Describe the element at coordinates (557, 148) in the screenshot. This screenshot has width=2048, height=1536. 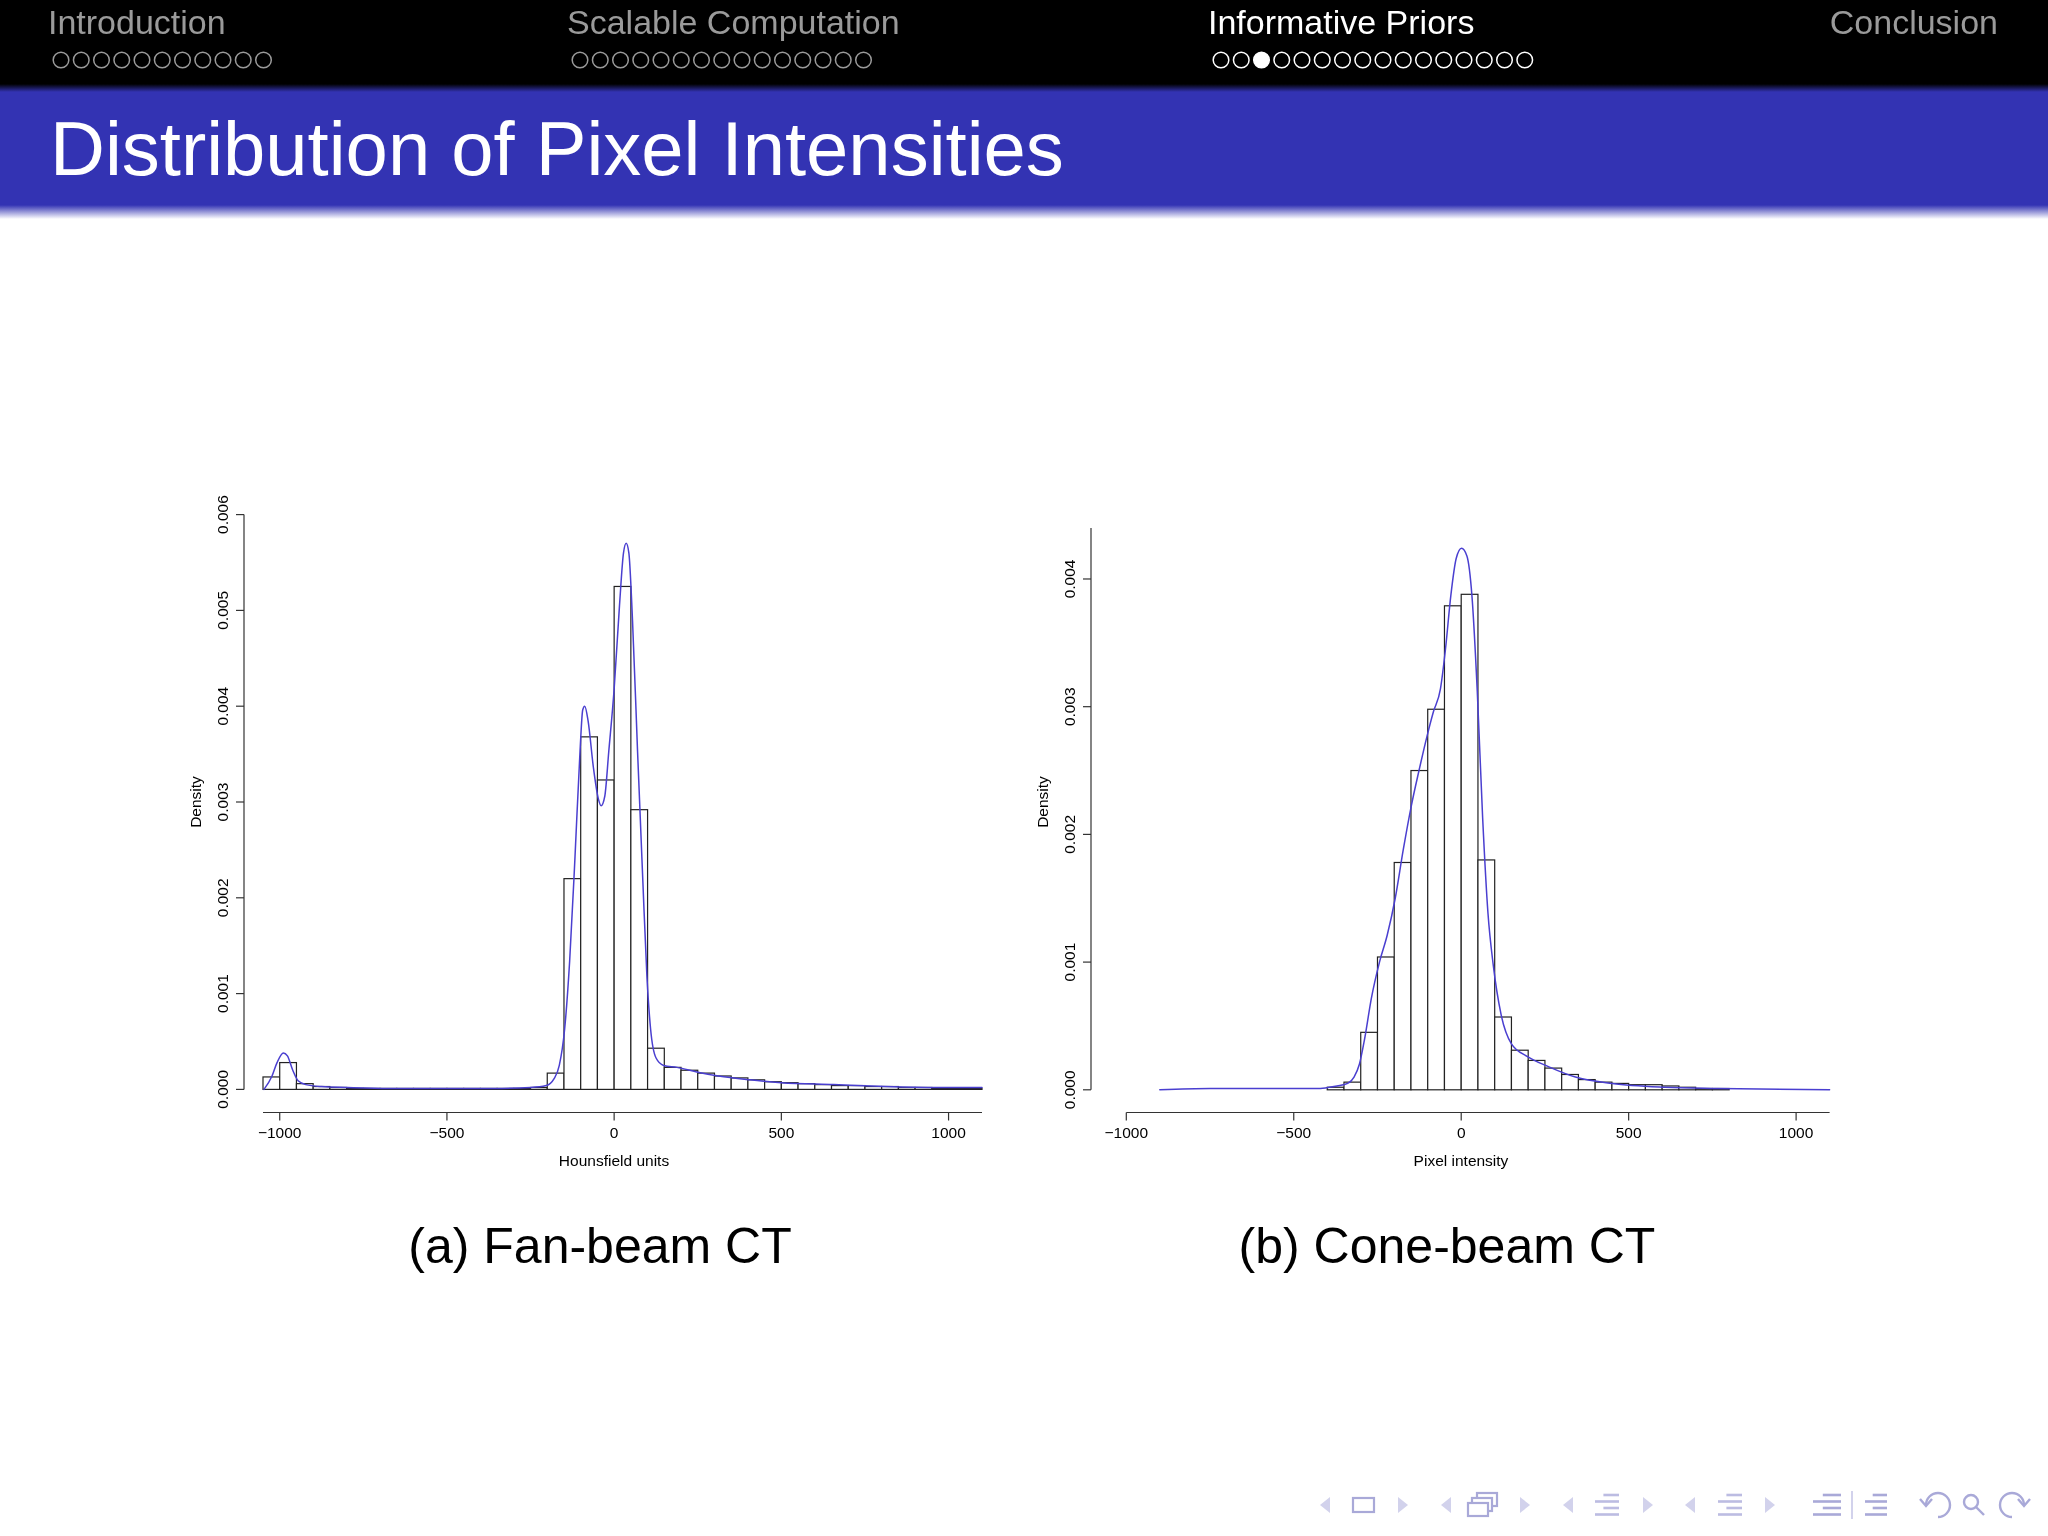
I see `text: Distribution of Pixel Intensities` at that location.